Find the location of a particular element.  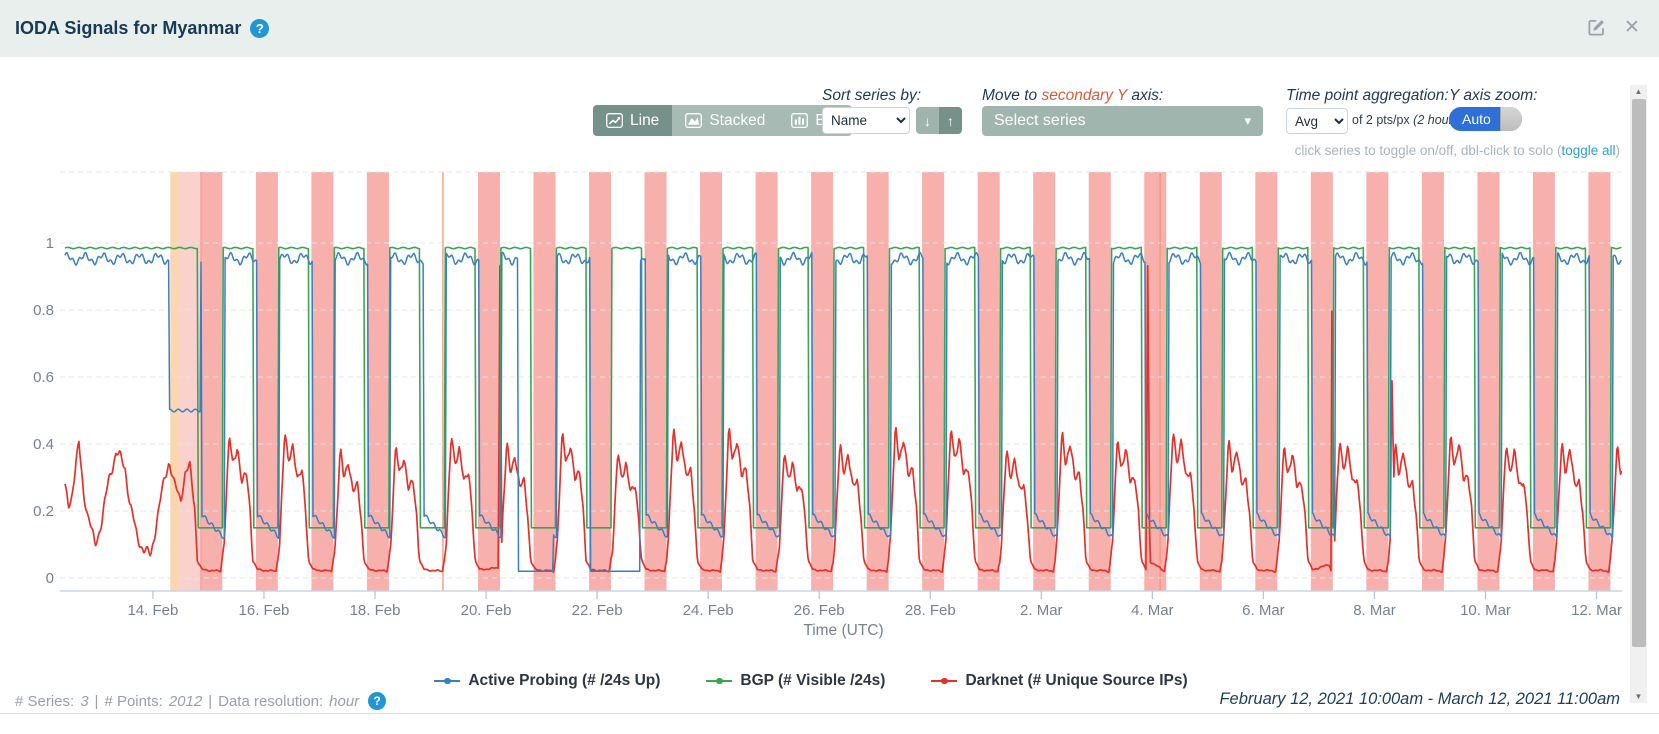

legend-marker-bgp is located at coordinates (719, 681).